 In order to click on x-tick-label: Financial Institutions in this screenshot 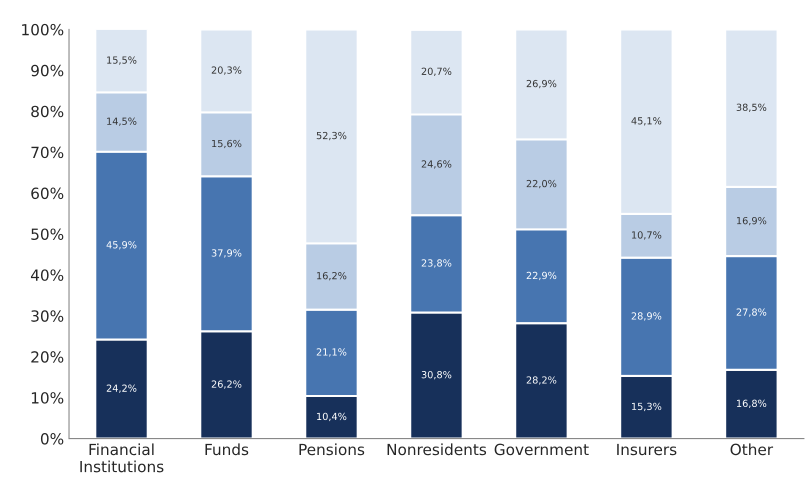, I will do `click(122, 457)`.